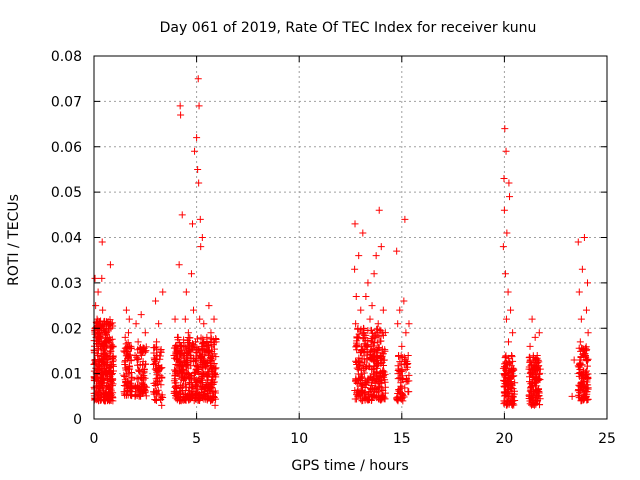  What do you see at coordinates (66, 284) in the screenshot?
I see `y-tick-label: 0.03` at bounding box center [66, 284].